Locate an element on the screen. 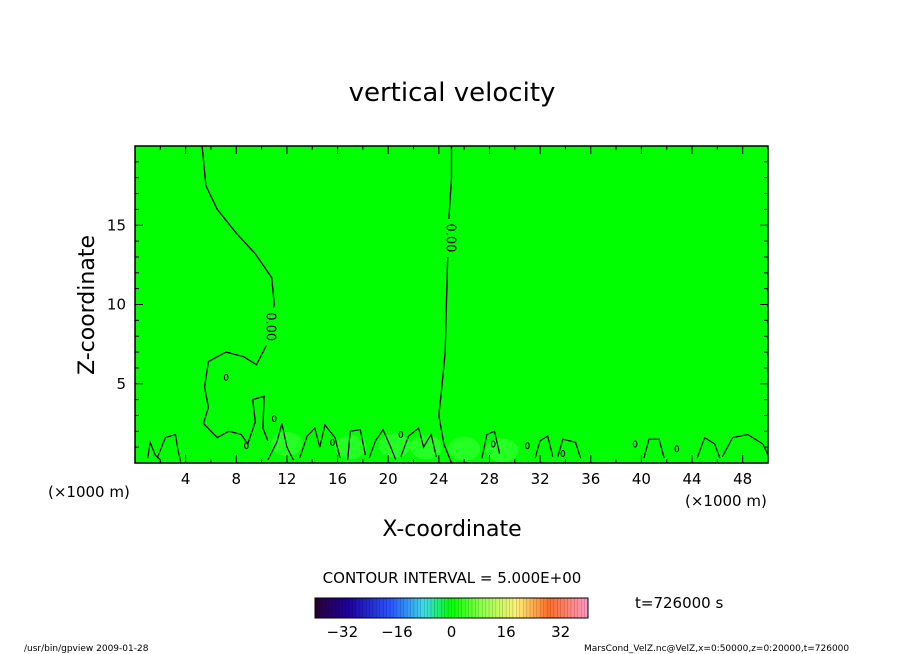  x-tick-label-9: 40 is located at coordinates (641, 479).